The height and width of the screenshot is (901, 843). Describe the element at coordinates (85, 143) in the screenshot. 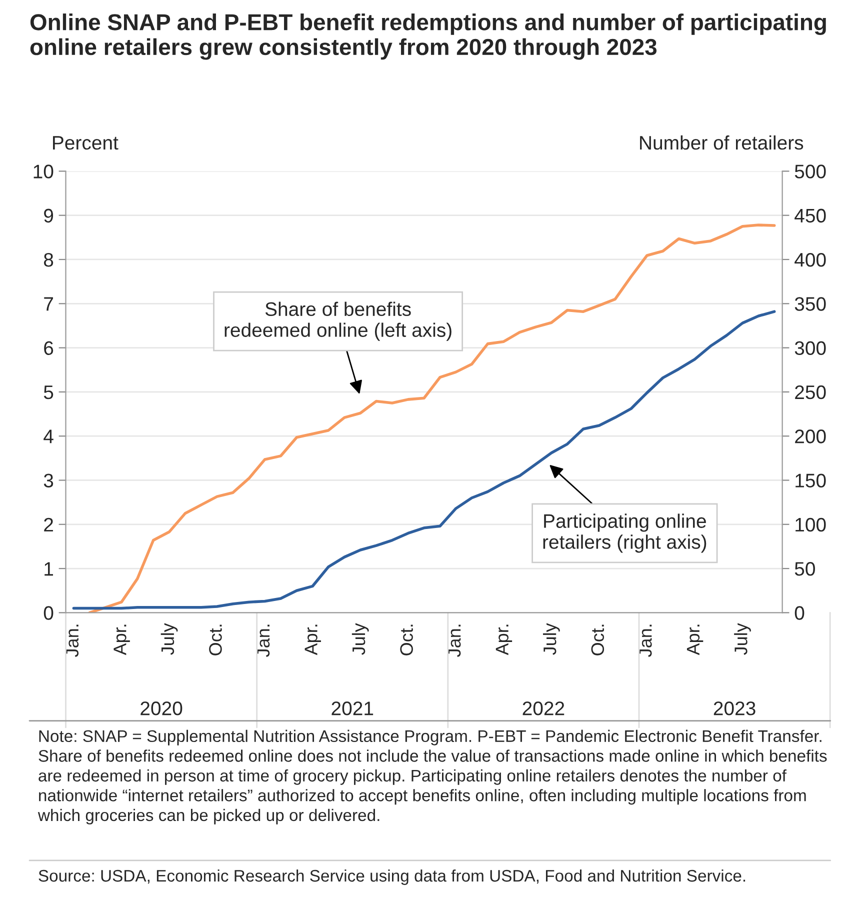

I see `y-axis-title: Percent` at that location.